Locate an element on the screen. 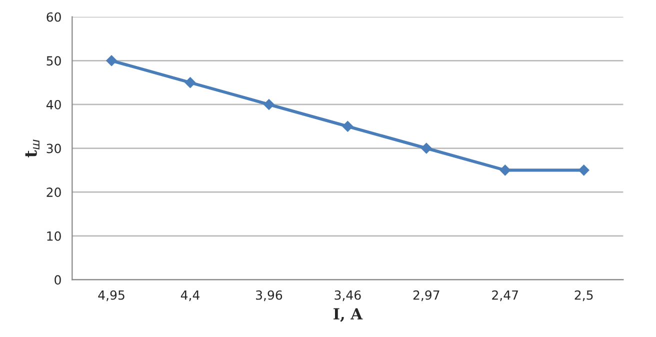 The image size is (656, 337). x-tick-label: 4,95 is located at coordinates (111, 296).